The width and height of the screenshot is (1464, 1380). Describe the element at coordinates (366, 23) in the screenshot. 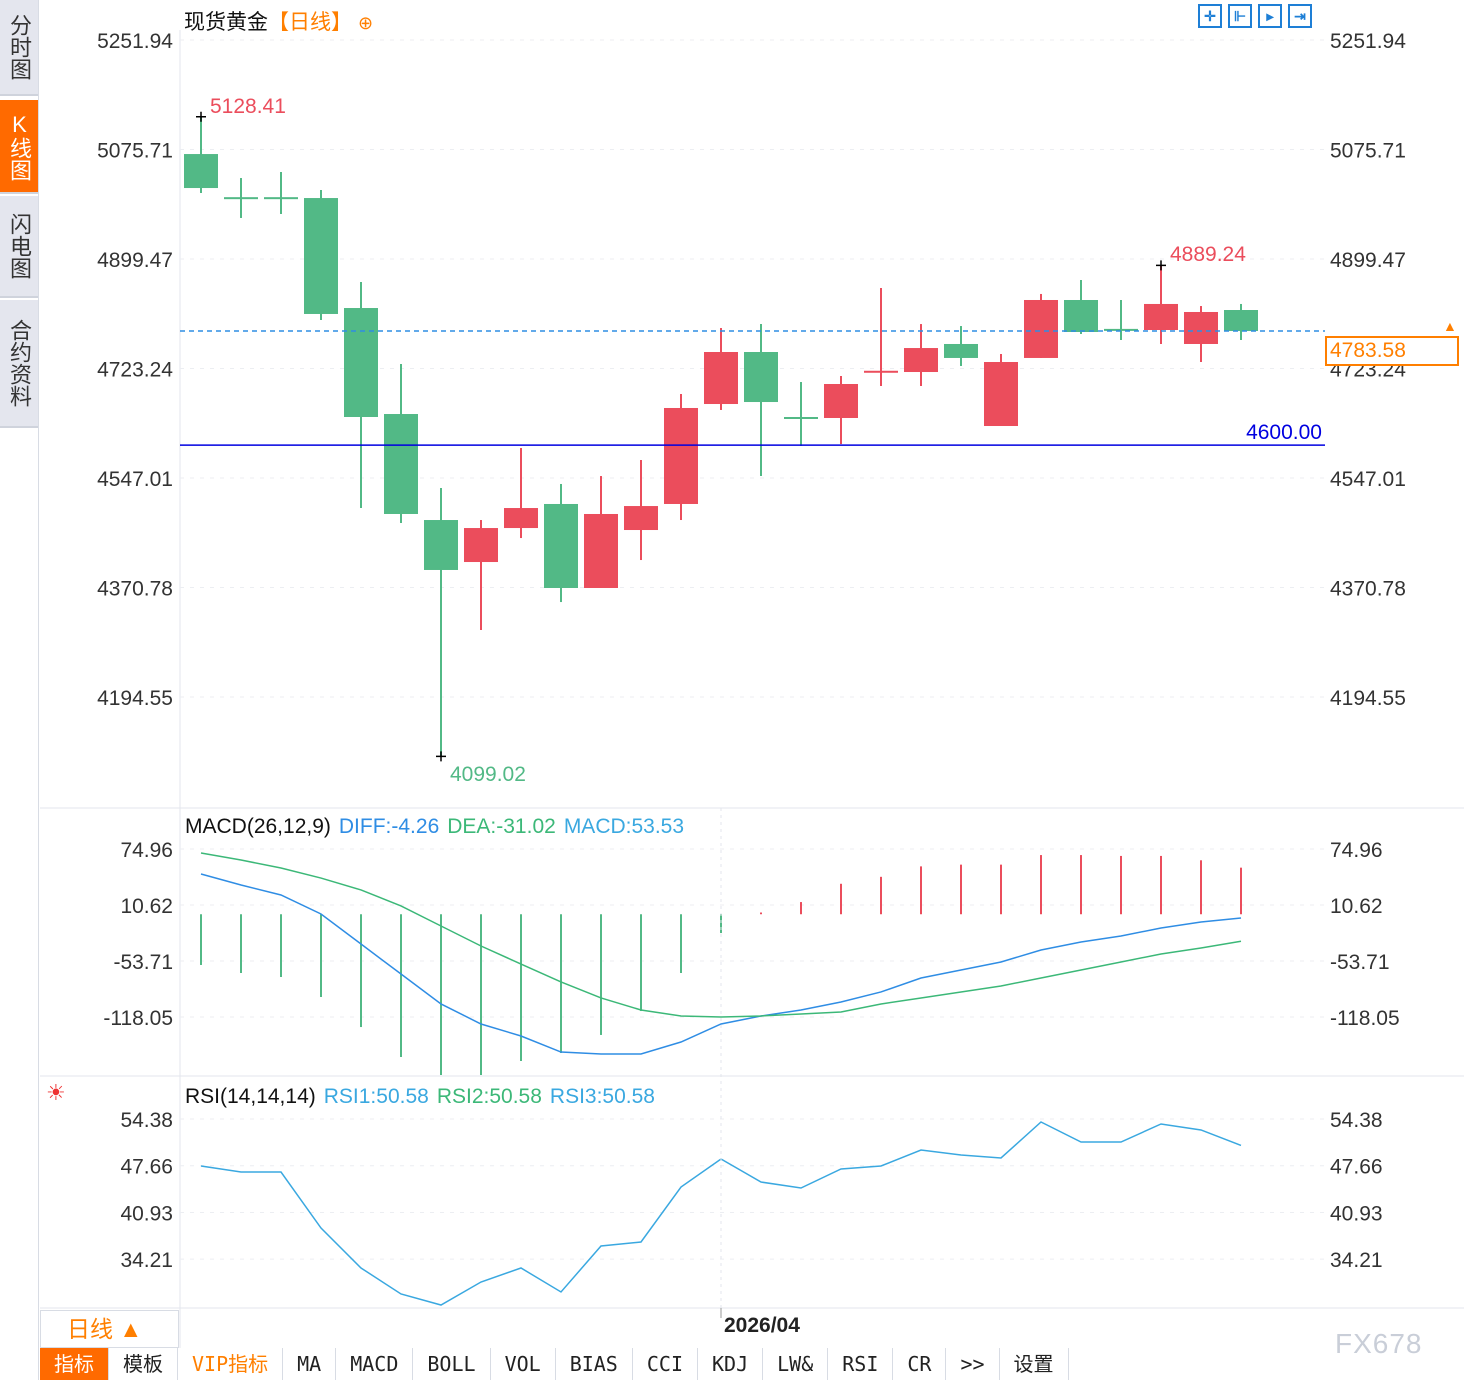

I see `plus-circle-icon: ⊕` at that location.